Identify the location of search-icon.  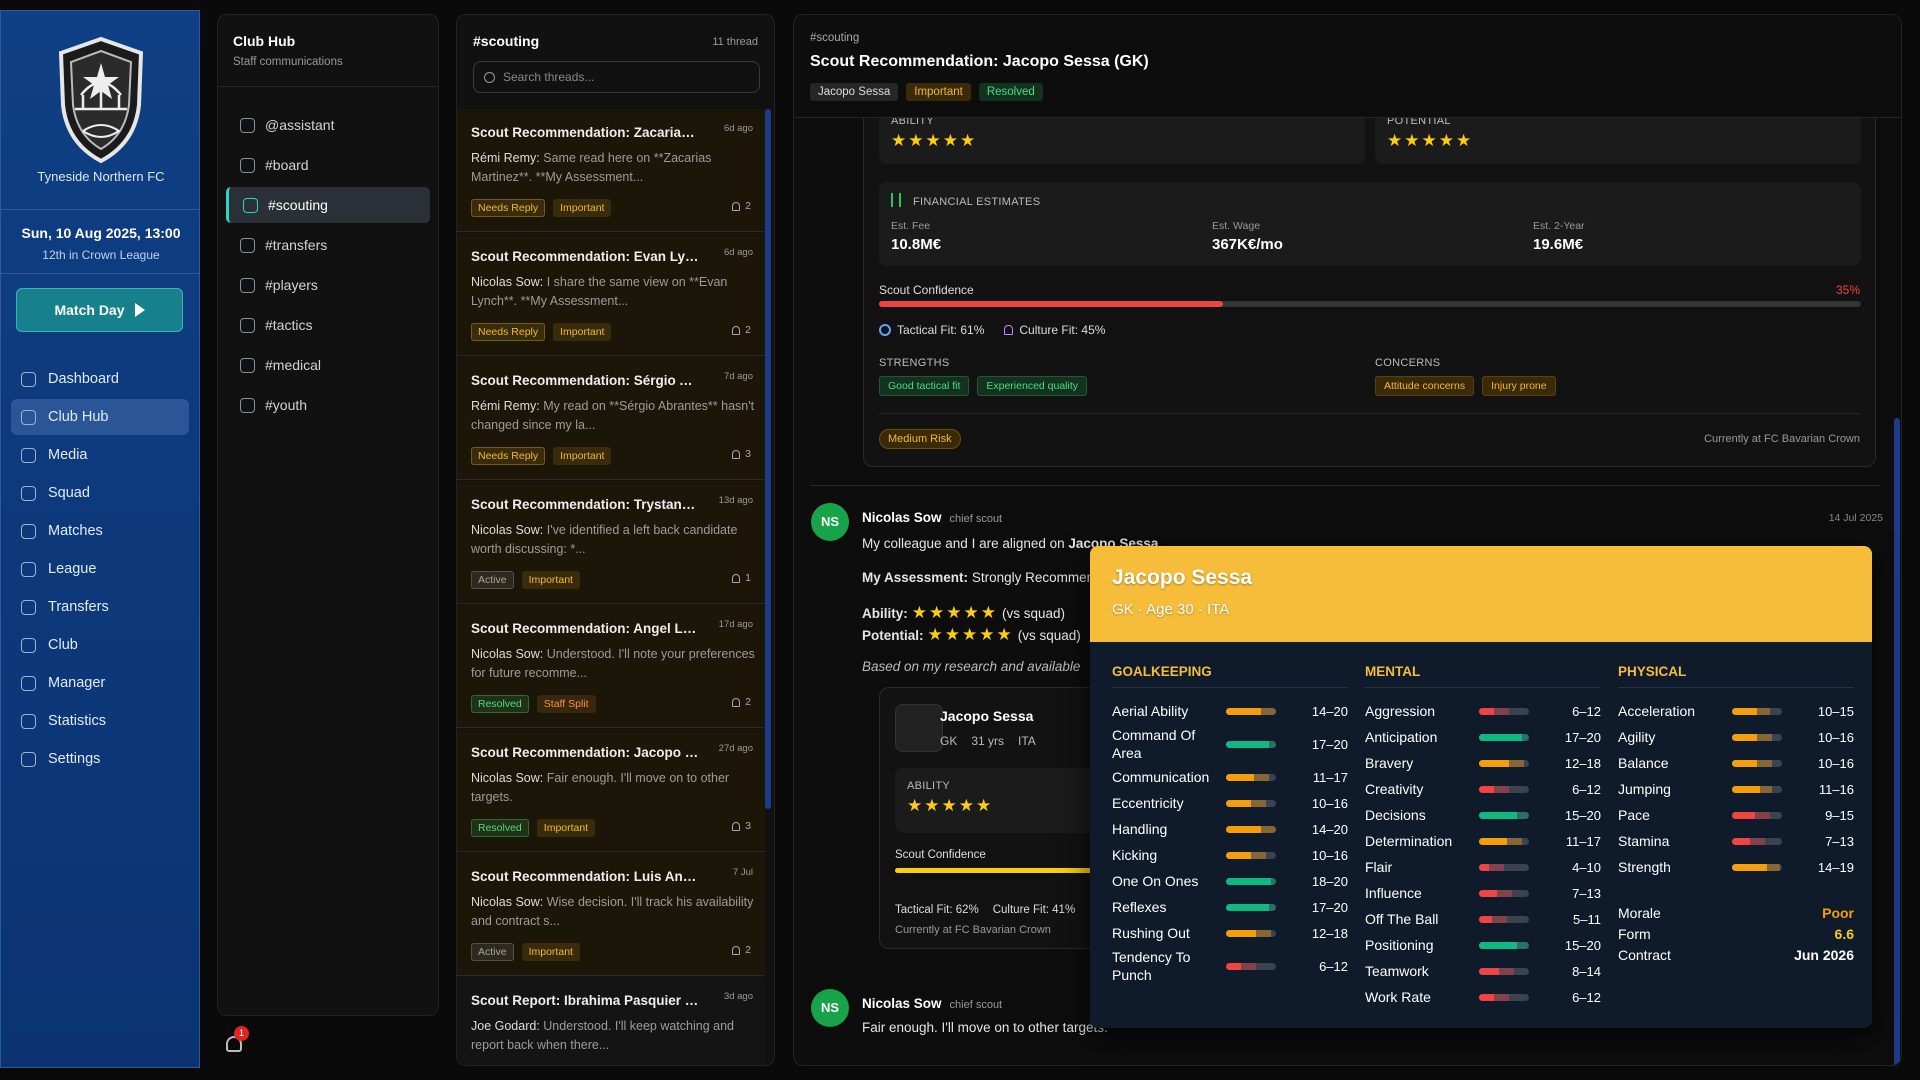
(489, 77).